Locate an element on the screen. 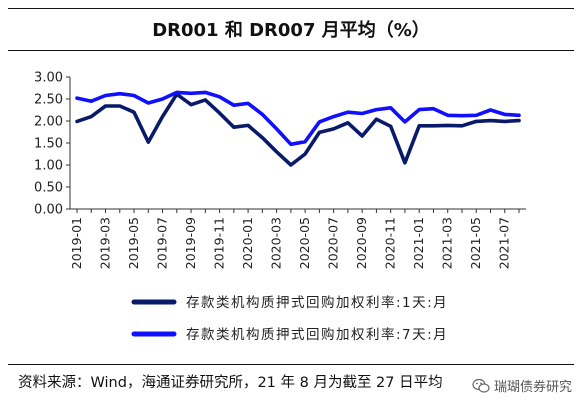 This screenshot has height=417, width=582. x-tick-label: 2019-07 is located at coordinates (162, 243).